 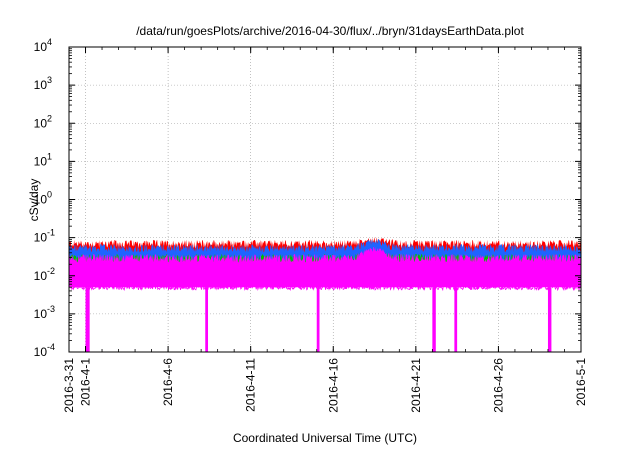 I want to click on x-tick-label: 2016-4-1, so click(x=86, y=382).